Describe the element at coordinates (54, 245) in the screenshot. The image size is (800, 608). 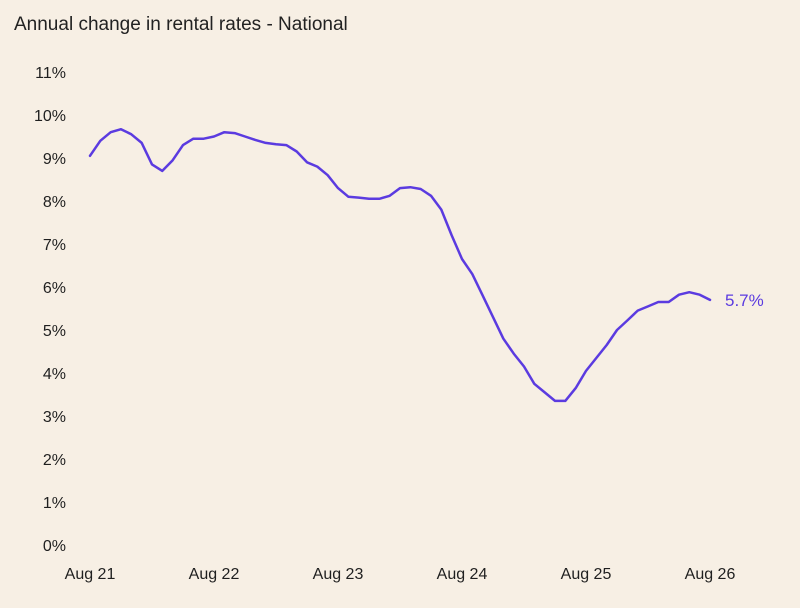
I see `y-tick-label: 7%` at that location.